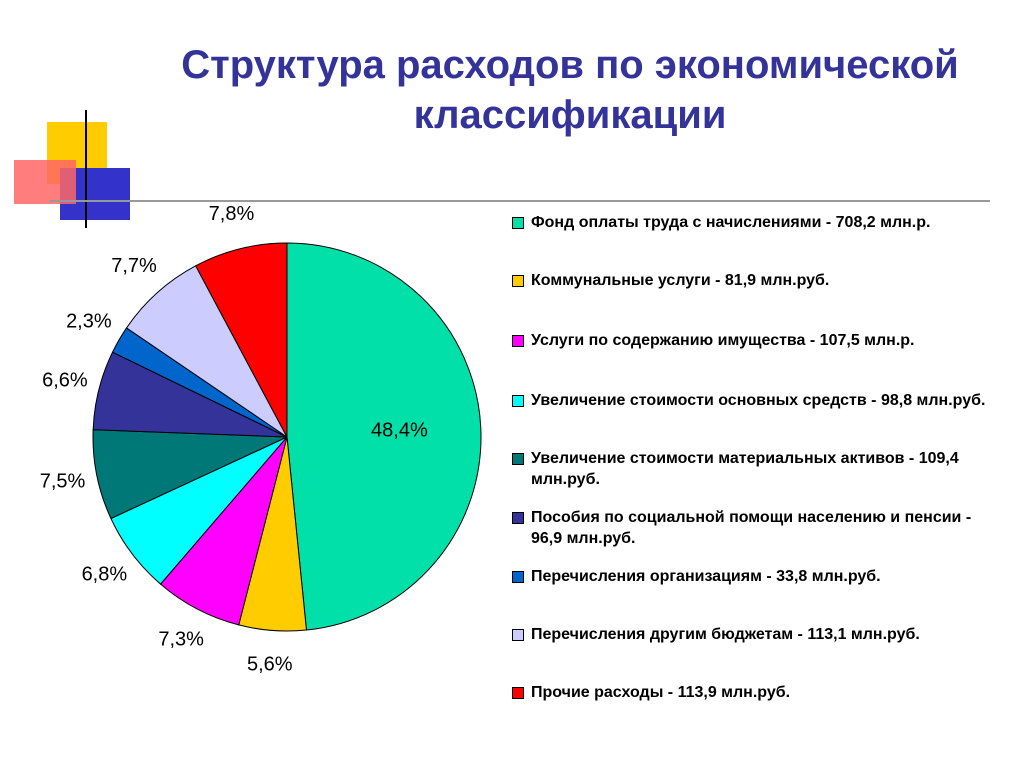 This screenshot has width=1024, height=768. Describe the element at coordinates (134, 266) in the screenshot. I see `data-label: 7,7%` at that location.